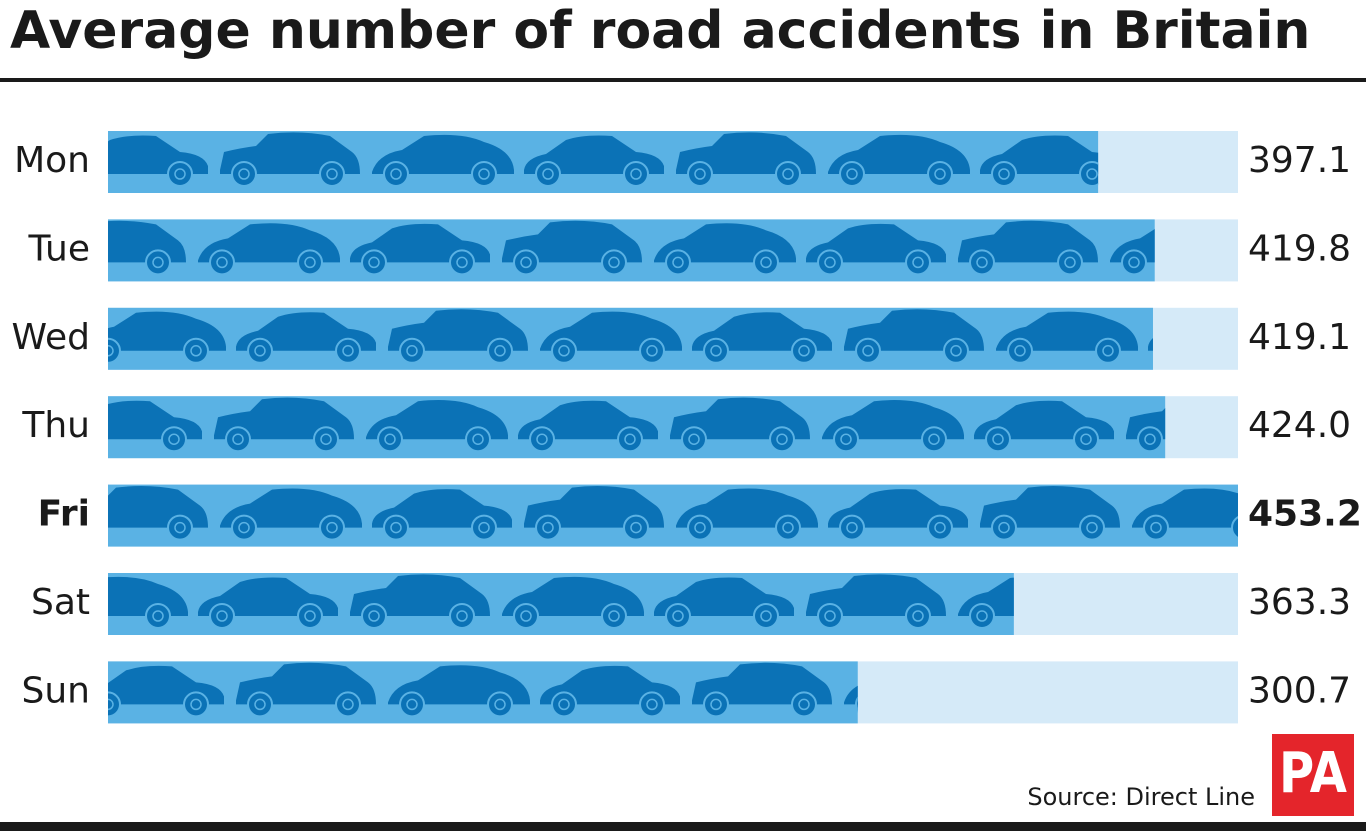 The width and height of the screenshot is (1366, 831). I want to click on category-label: Fri, so click(64, 514).